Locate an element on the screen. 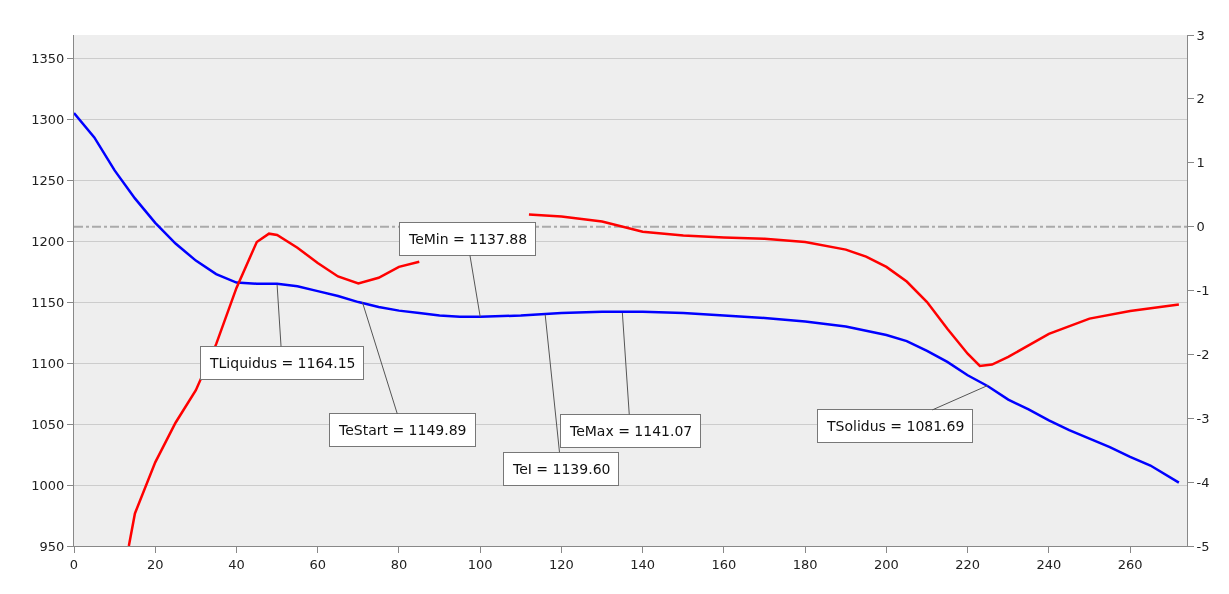 The width and height of the screenshot is (1229, 594). x-tick-label: 200 is located at coordinates (886, 564).